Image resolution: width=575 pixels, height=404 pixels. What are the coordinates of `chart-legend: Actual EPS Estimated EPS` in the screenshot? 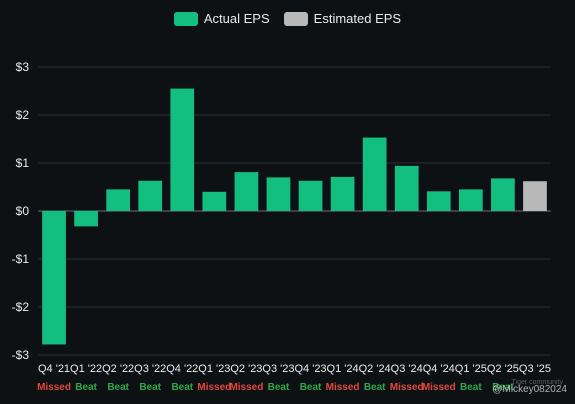 It's located at (287, 18).